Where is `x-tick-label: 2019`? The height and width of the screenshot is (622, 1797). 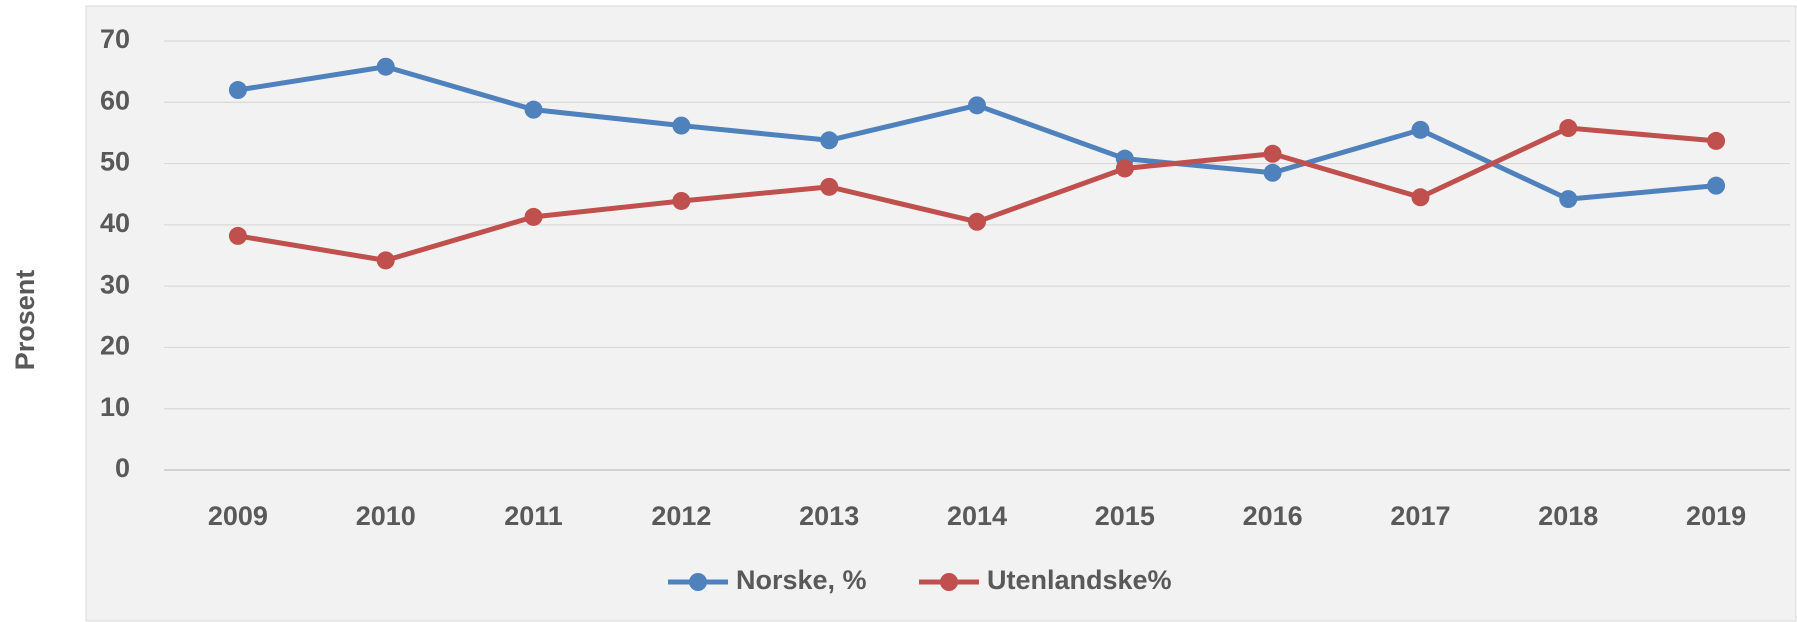
x-tick-label: 2019 is located at coordinates (1716, 516).